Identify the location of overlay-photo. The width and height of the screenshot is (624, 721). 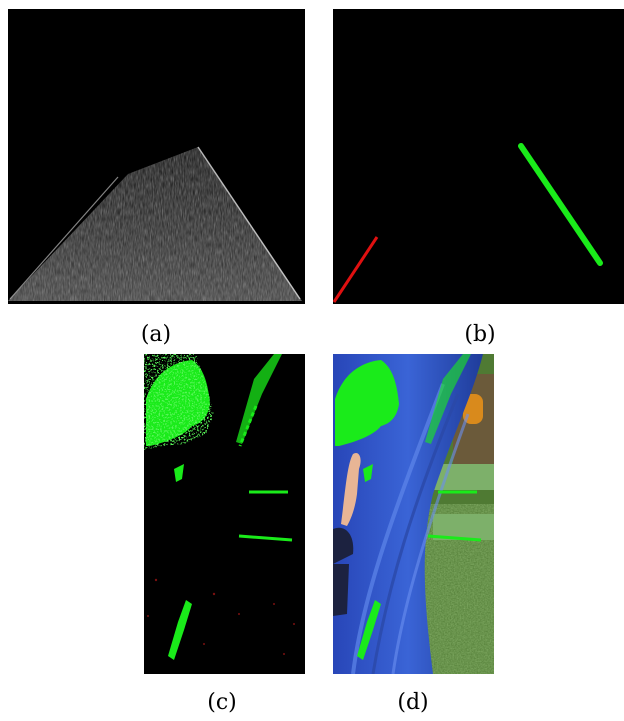
(413, 514).